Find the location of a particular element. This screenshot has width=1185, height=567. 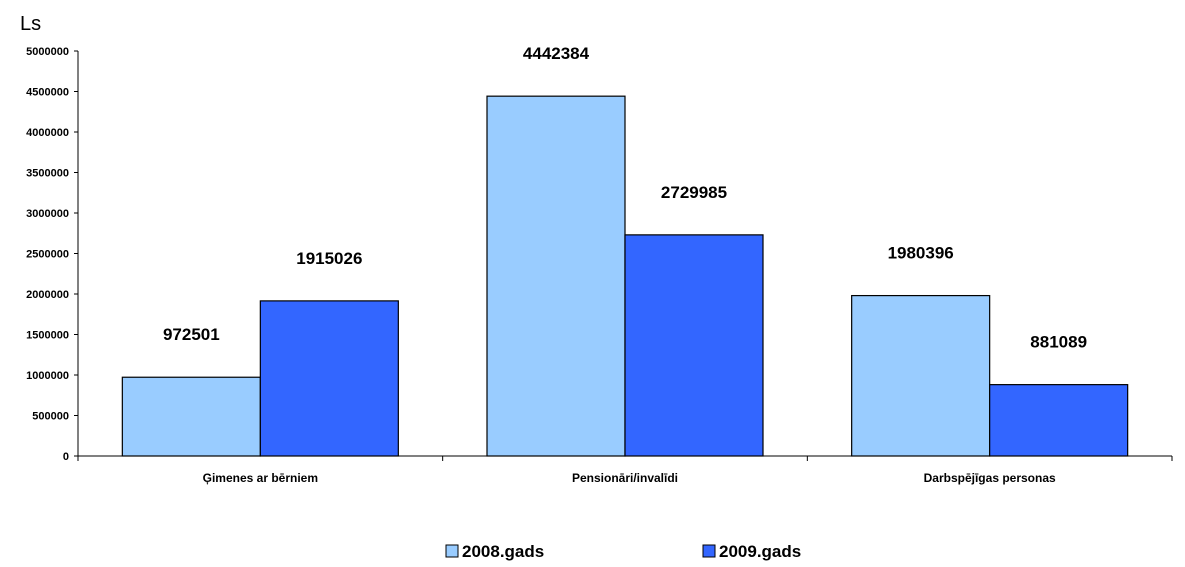

y-tick-label: 3500000 is located at coordinates (47, 174).